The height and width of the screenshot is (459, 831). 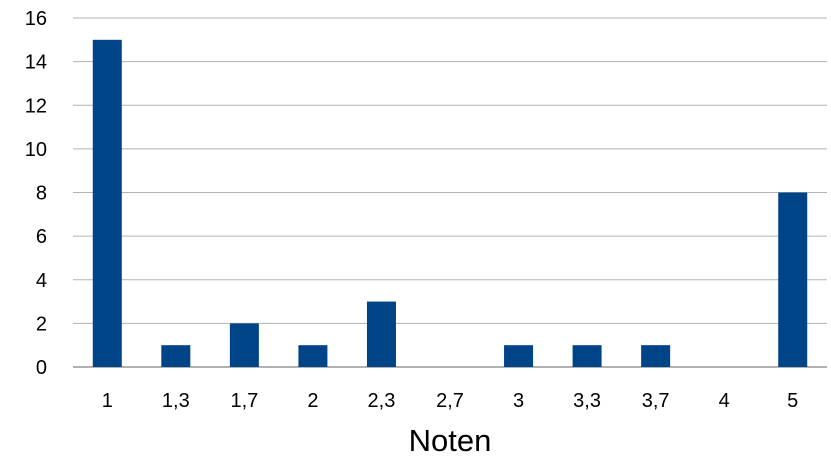 What do you see at coordinates (41, 194) in the screenshot?
I see `y-tick-label: 8` at bounding box center [41, 194].